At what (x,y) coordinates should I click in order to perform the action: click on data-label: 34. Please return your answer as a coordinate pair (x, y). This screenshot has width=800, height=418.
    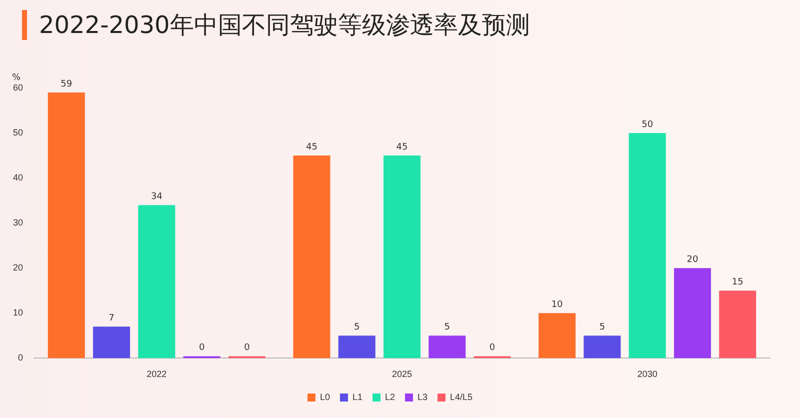
    Looking at the image, I should click on (156, 197).